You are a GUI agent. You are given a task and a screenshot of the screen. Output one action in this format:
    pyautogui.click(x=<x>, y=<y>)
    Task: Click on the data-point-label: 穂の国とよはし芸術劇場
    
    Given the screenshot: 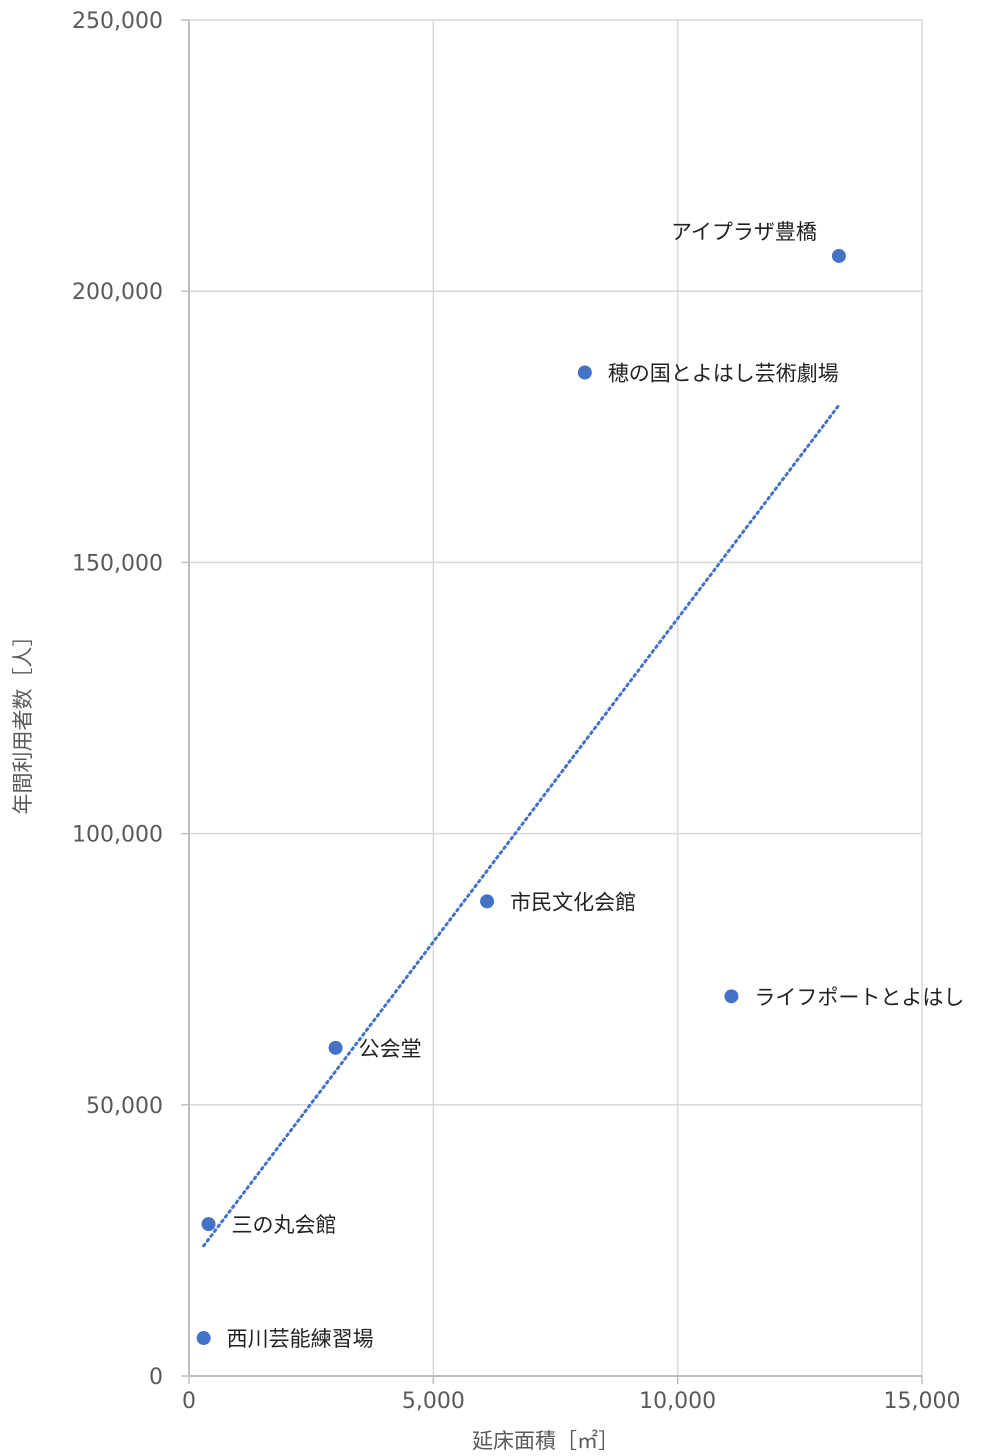 What is the action you would take?
    pyautogui.click(x=723, y=374)
    